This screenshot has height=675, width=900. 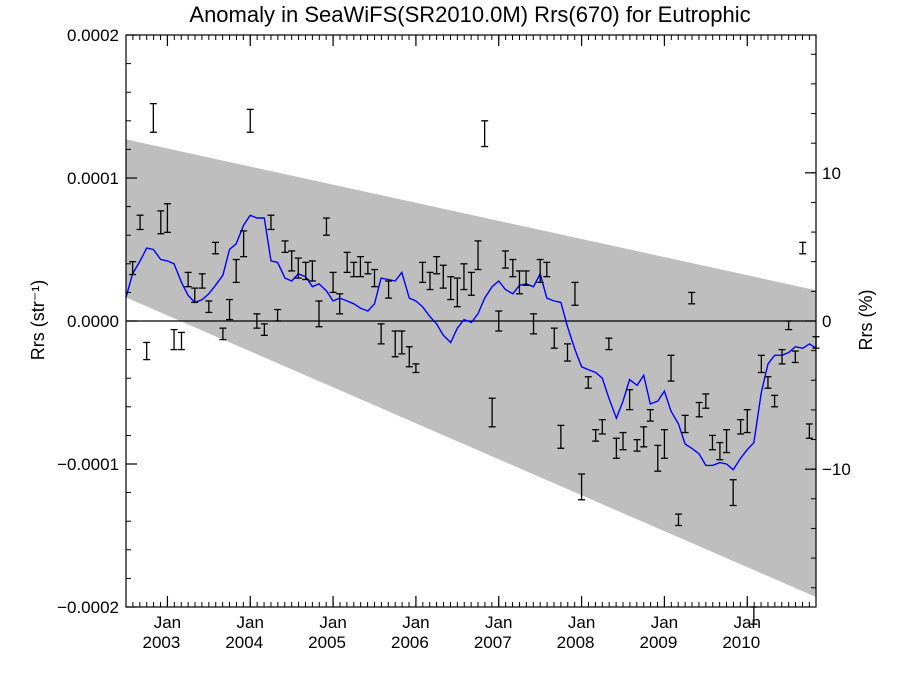 What do you see at coordinates (327, 642) in the screenshot?
I see `x-tick-year-label: 2005` at bounding box center [327, 642].